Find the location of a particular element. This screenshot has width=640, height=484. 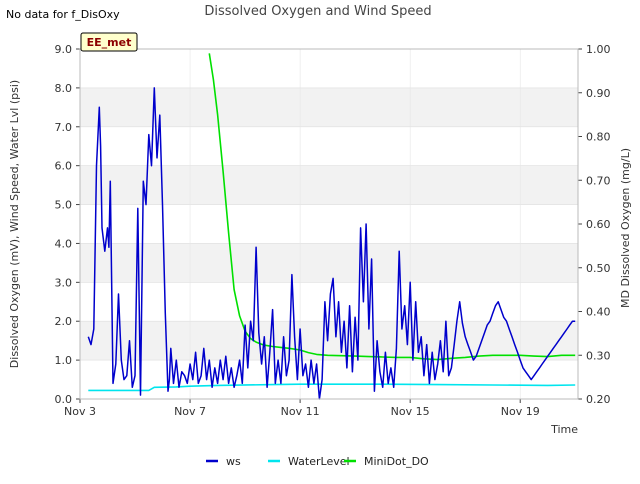

right-tick-label: 0.80 is located at coordinates (598, 137).